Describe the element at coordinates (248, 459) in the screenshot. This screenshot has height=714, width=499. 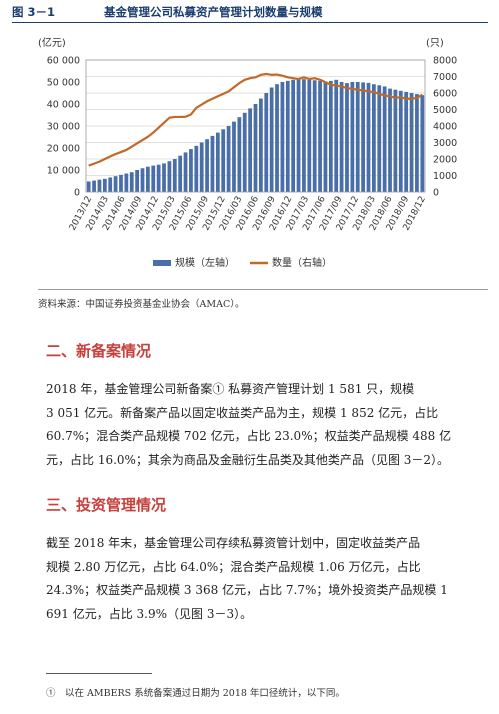
I see `paragraph-line: 元，占比 16.0%；其余为商品及金融衍生品类及其他类产品（见图 3－2）。` at that location.